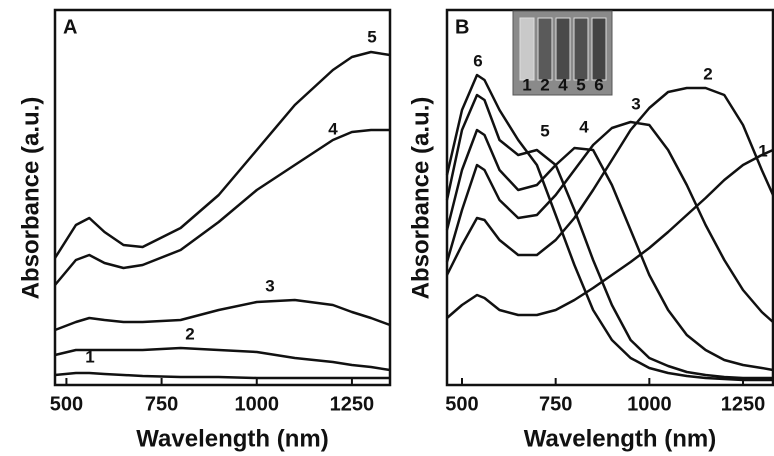 Image resolution: width=774 pixels, height=456 pixels. What do you see at coordinates (598, 84) in the screenshot?
I see `inset-label: 6` at bounding box center [598, 84].